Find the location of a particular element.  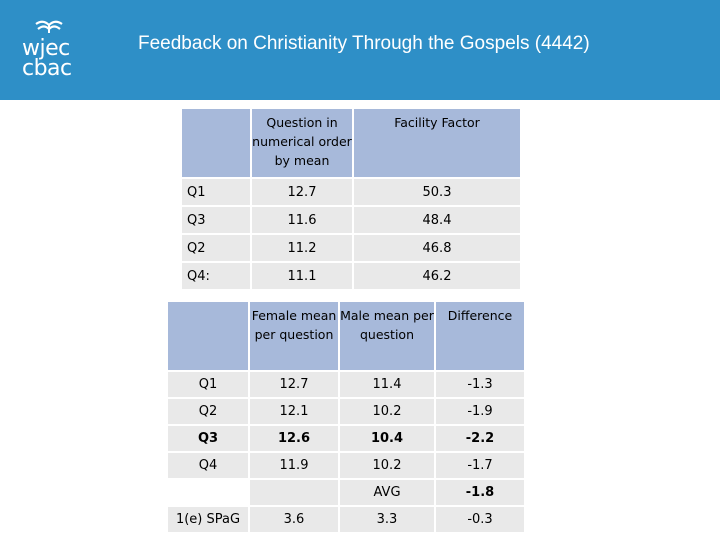

mean-cell: 12.7 is located at coordinates (302, 192).